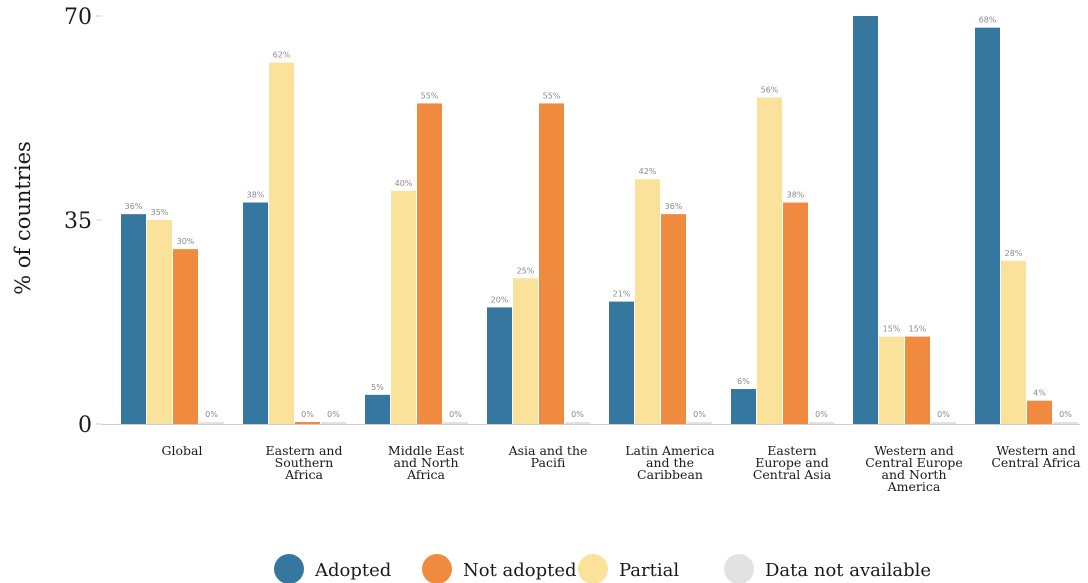  Describe the element at coordinates (437, 568) in the screenshot. I see `legend-swatch-not-adopted` at that location.